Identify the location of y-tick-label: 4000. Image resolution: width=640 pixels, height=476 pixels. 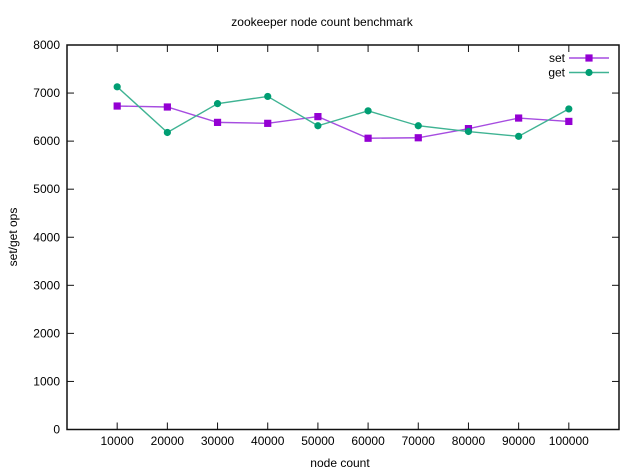
(46, 237).